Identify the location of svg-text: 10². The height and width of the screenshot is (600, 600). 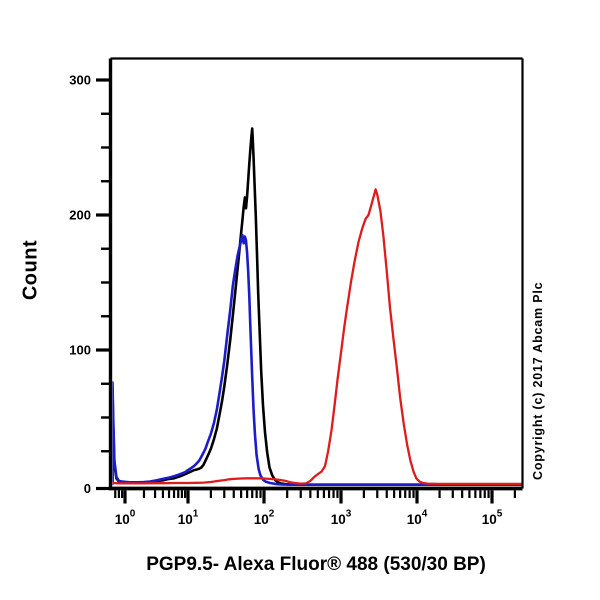
(264, 518).